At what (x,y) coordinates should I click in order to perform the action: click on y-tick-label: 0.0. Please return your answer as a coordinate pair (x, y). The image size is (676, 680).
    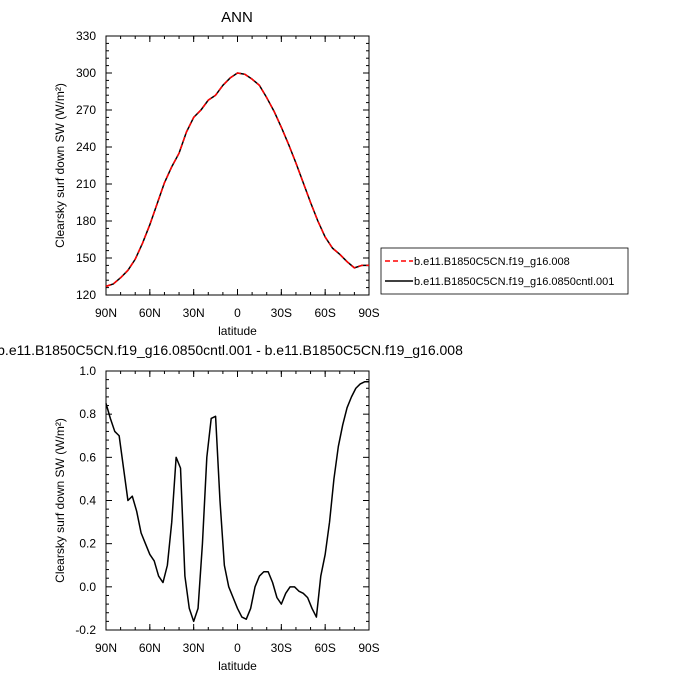
    Looking at the image, I should click on (87, 587).